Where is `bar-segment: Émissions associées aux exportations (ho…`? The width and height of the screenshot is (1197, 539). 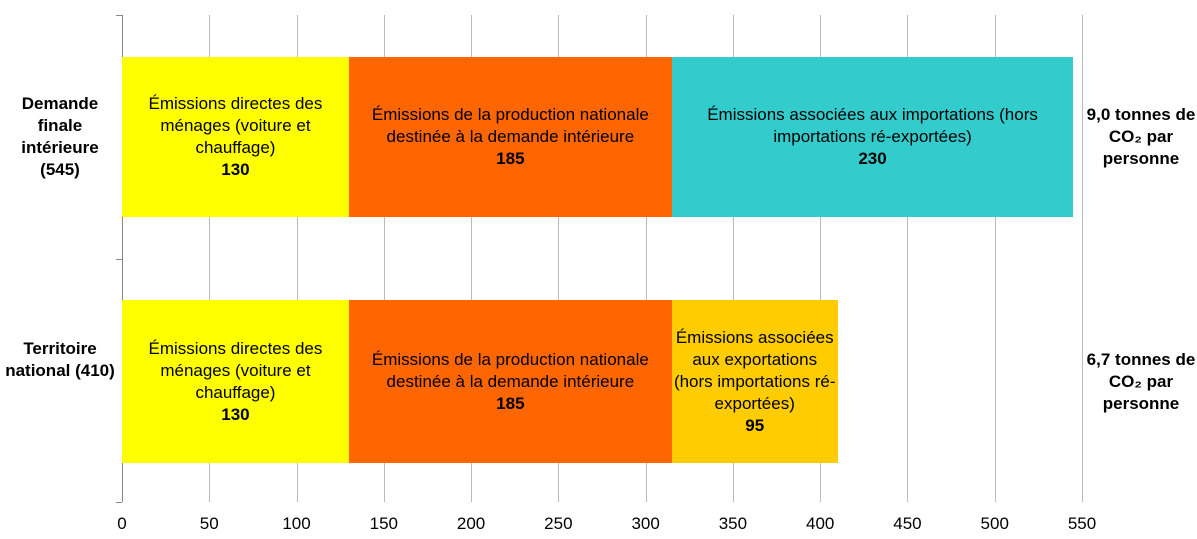 bar-segment: Émissions associées aux exportations (ho… is located at coordinates (754, 381).